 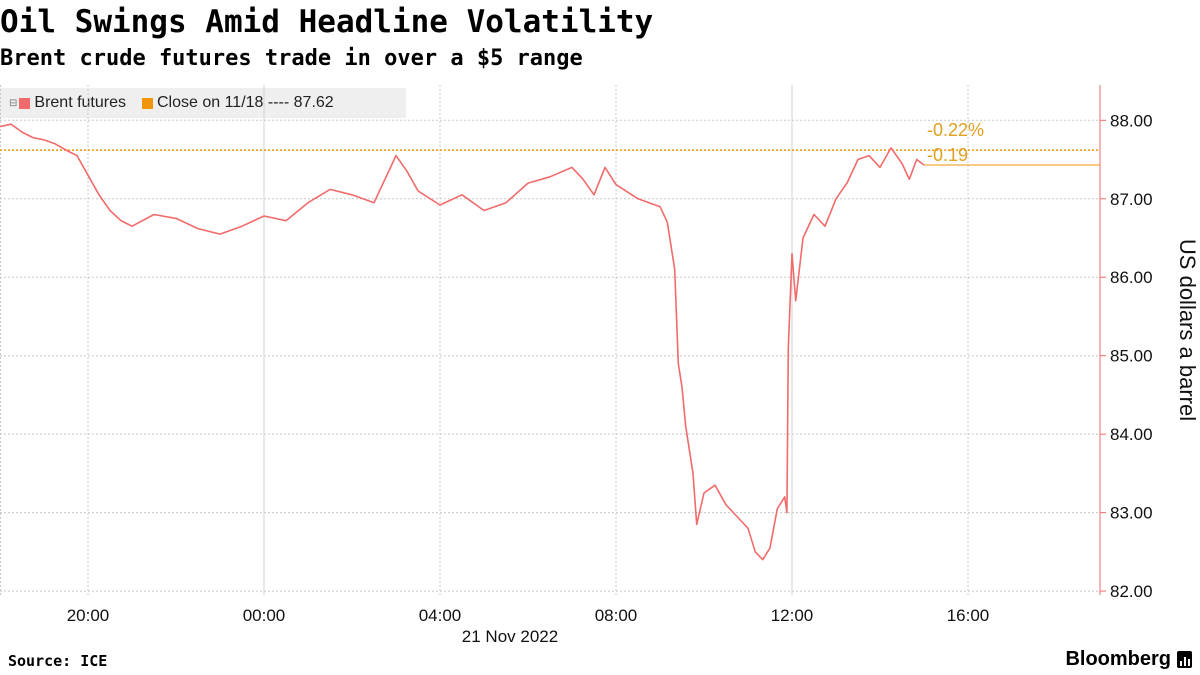 I want to click on collapse-icon: ⊟, so click(x=13, y=103).